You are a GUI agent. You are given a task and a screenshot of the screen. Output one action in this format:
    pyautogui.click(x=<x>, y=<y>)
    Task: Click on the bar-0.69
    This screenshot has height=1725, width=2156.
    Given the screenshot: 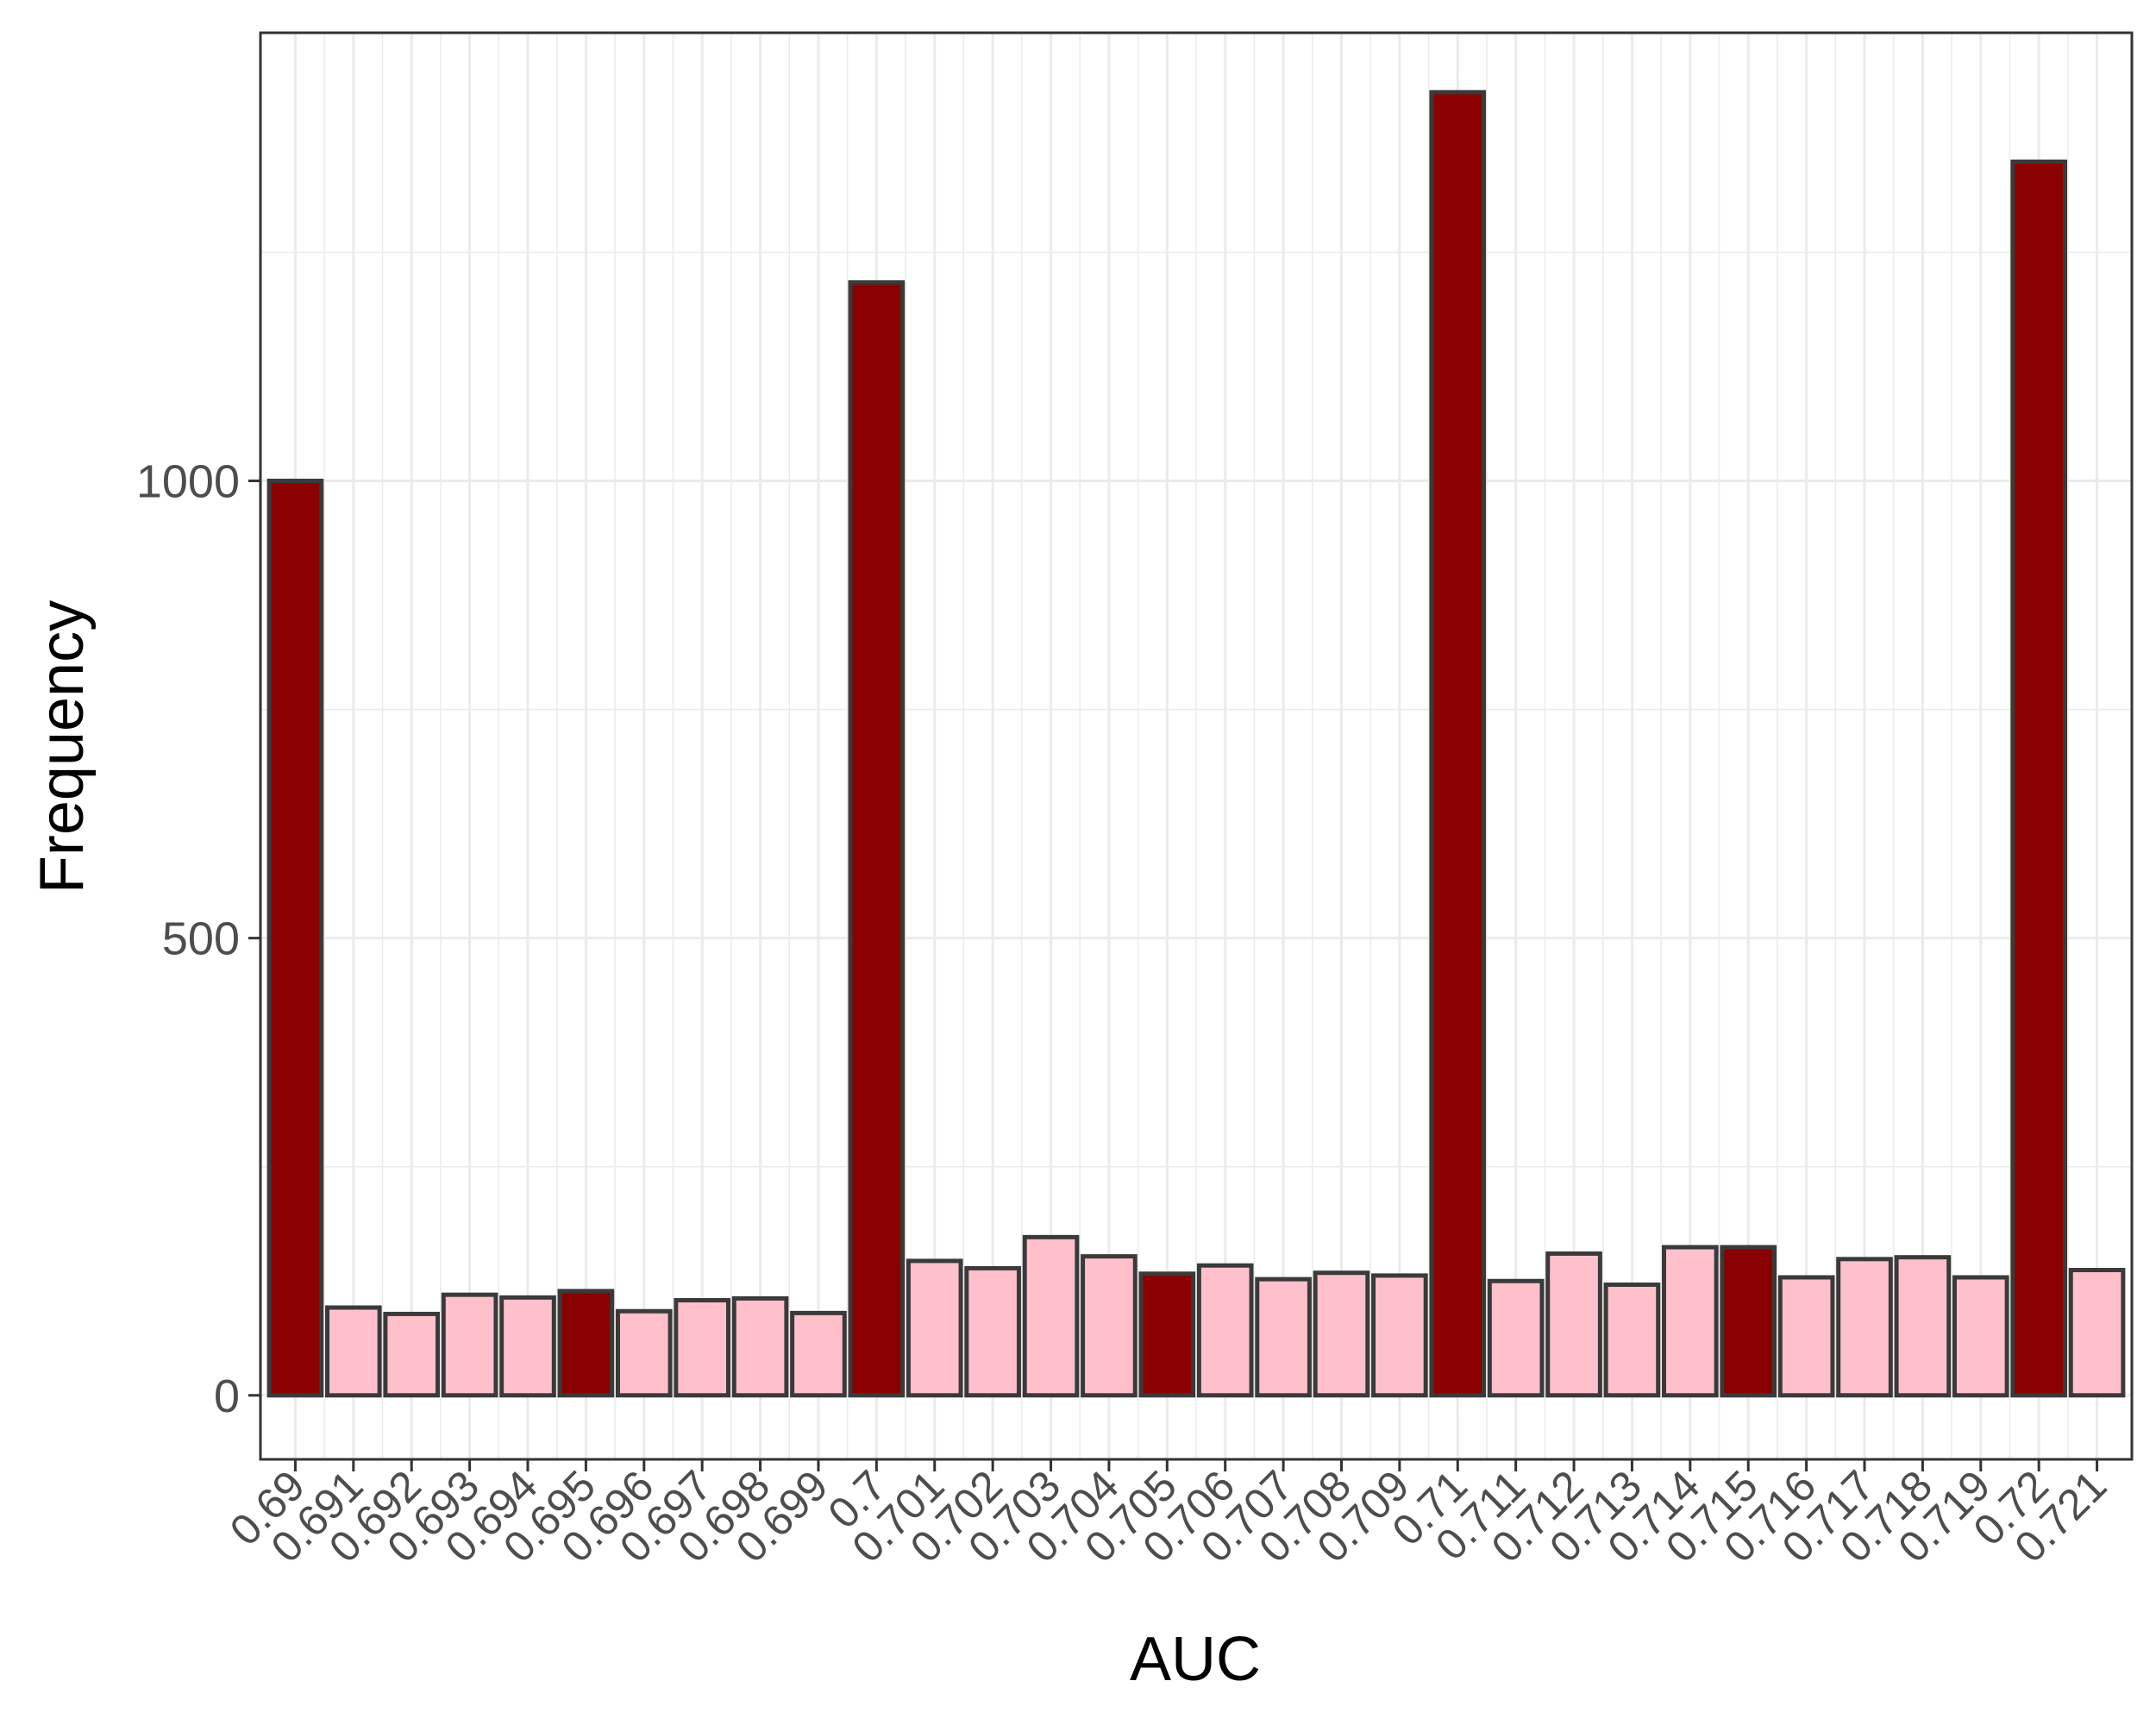 What is the action you would take?
    pyautogui.click(x=295, y=938)
    